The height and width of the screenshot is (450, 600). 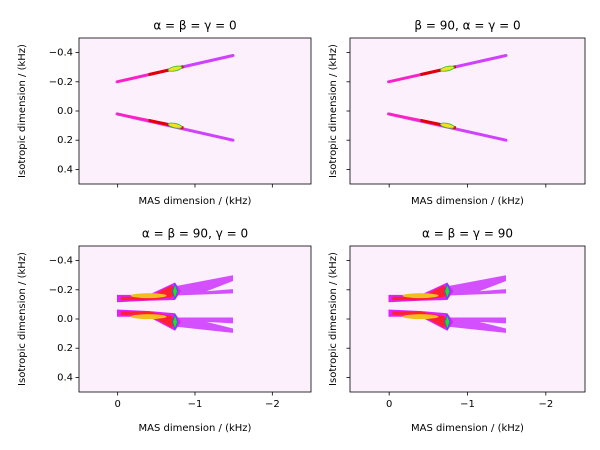 I want to click on axes-title: α = β = γ = 90, so click(x=467, y=234).